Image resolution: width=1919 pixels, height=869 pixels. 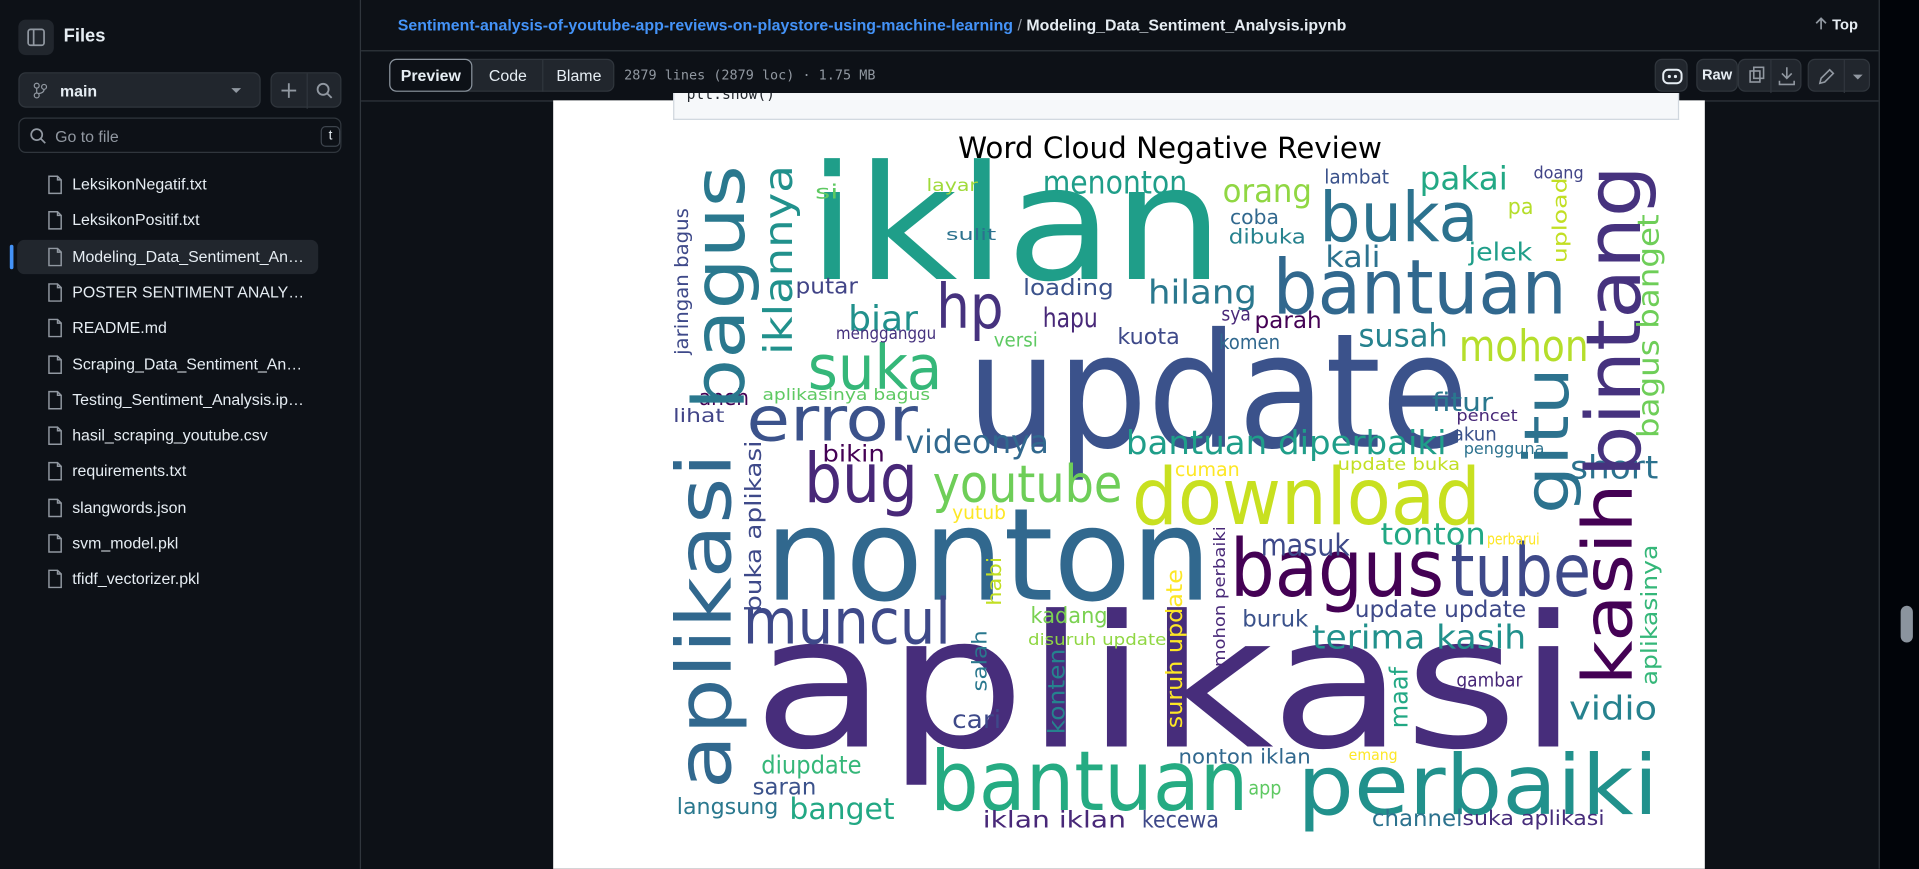 What do you see at coordinates (167, 543) in the screenshot?
I see `file-row: svm_model.pkl` at bounding box center [167, 543].